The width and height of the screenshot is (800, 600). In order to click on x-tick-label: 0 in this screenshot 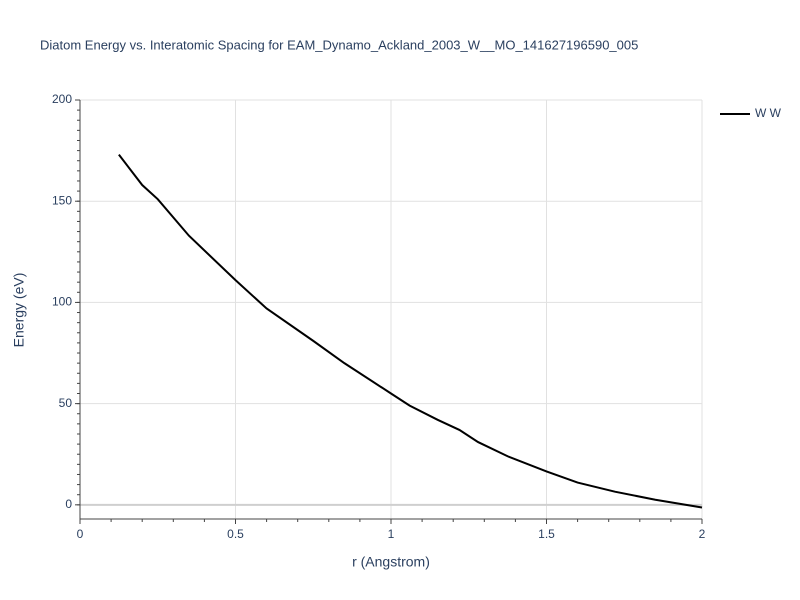, I will do `click(80, 534)`.